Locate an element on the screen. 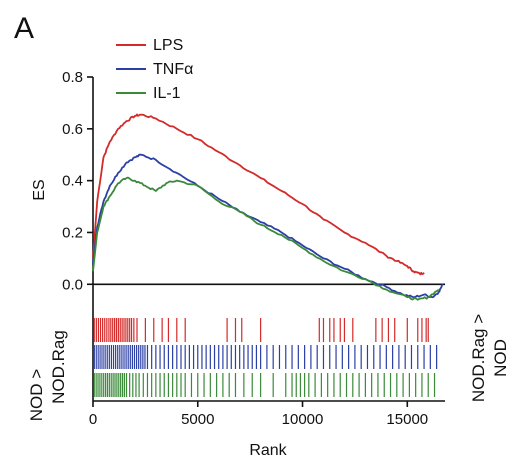 The image size is (532, 468). legend-label: TNFα is located at coordinates (173, 69).